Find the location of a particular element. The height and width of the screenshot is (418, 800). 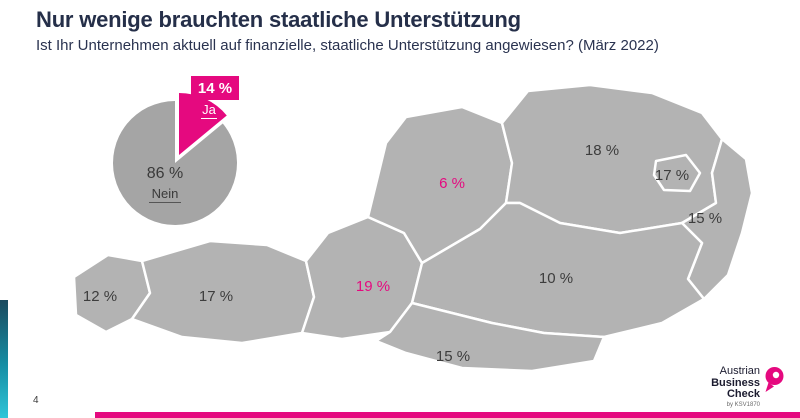

austrian-business-check-logo: Austrian Business Check by KSV1870 is located at coordinates (747, 387).